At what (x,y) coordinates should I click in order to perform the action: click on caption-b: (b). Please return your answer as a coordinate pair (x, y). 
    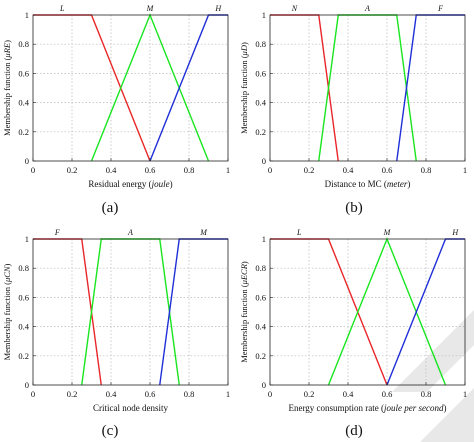
    Looking at the image, I should click on (354, 208).